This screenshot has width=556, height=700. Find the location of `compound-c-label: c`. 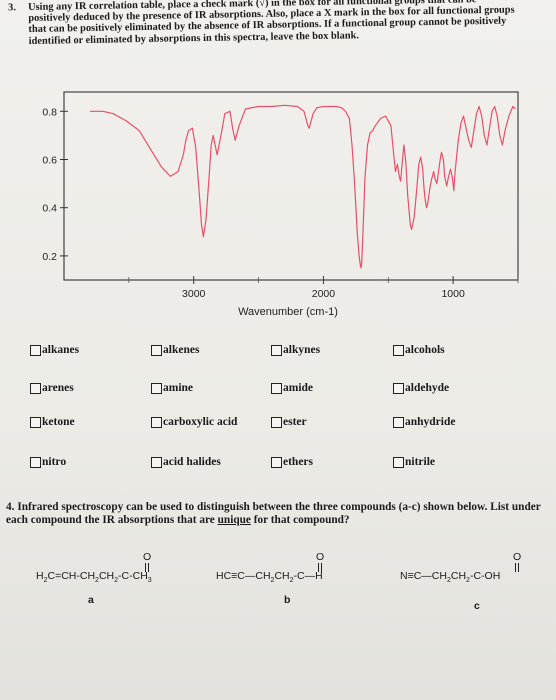

compound-c-label: c is located at coordinates (477, 606).